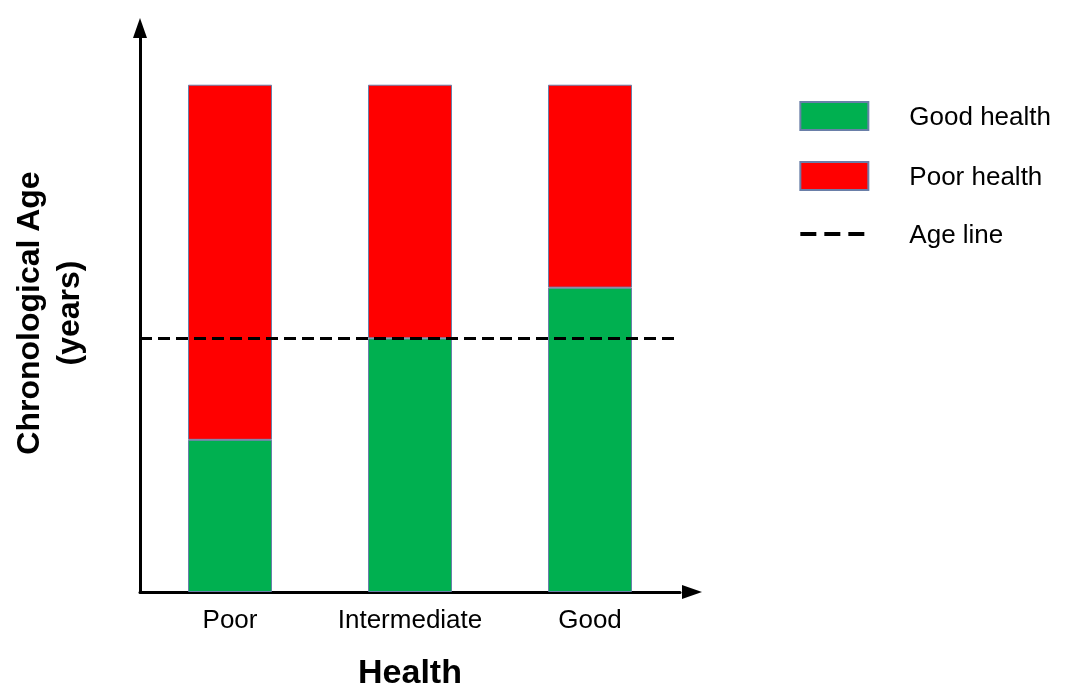  Describe the element at coordinates (980, 116) in the screenshot. I see `legend-label: Good health` at that location.